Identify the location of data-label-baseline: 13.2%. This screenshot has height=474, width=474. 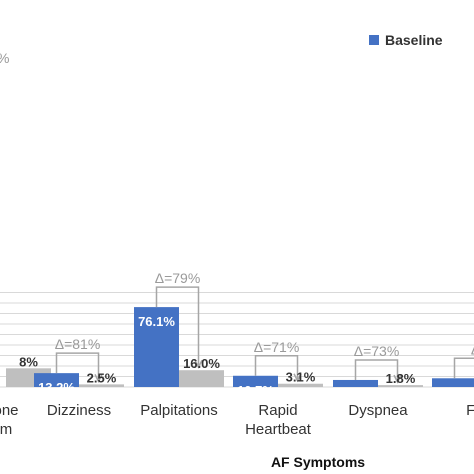
(56, 387).